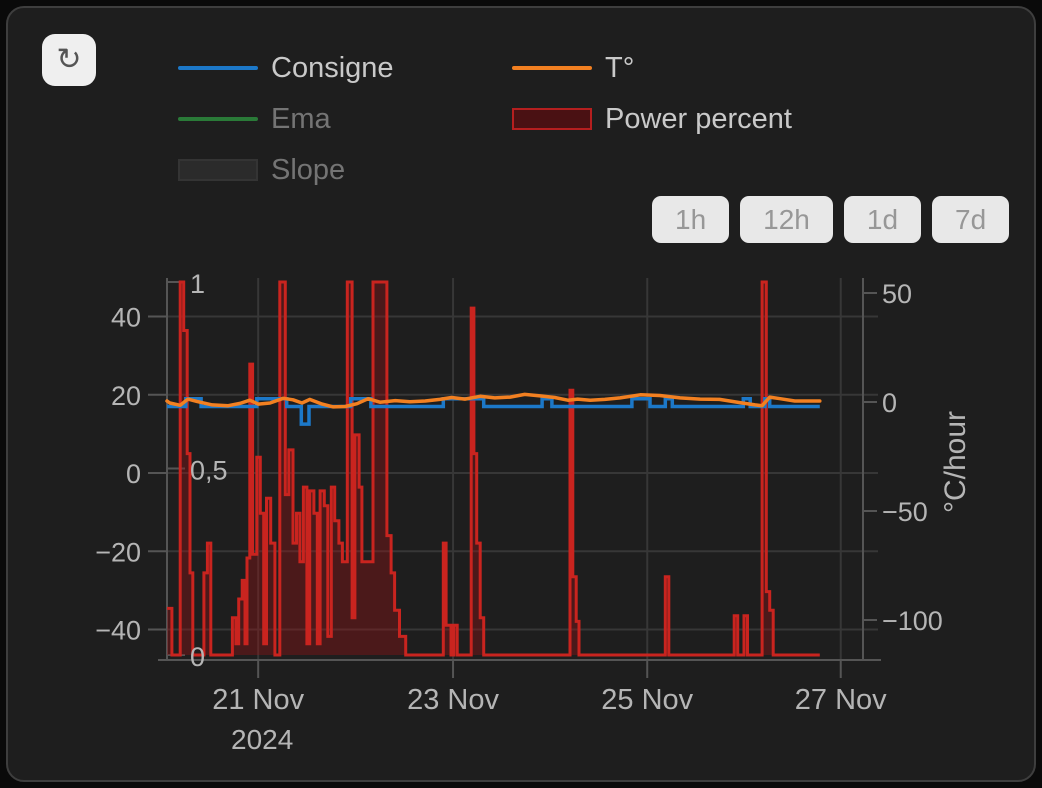 The width and height of the screenshot is (1042, 788). I want to click on range-button-1h: 1h, so click(691, 219).